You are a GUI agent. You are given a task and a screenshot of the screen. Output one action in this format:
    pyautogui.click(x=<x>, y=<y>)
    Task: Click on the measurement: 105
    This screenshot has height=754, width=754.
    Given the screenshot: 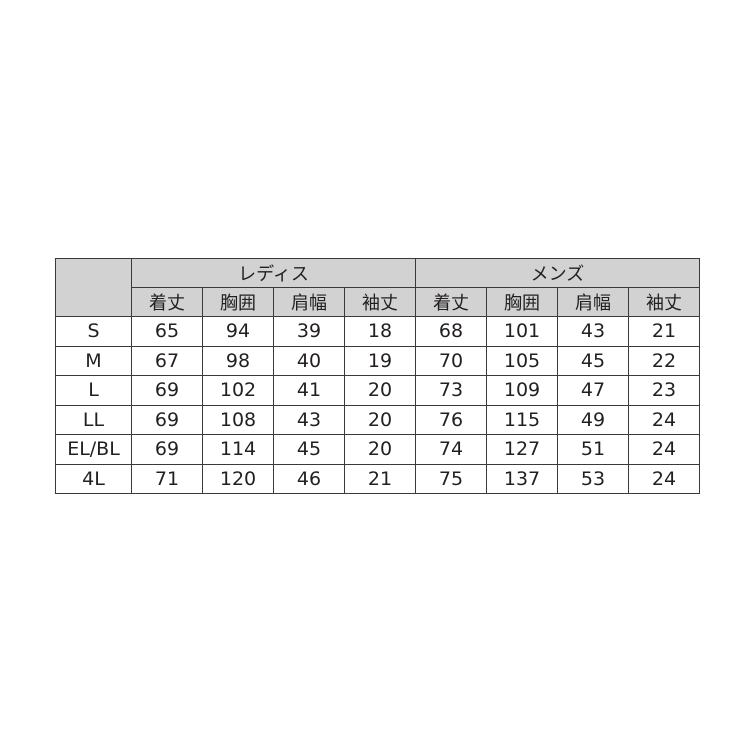 What is the action you would take?
    pyautogui.click(x=522, y=360)
    